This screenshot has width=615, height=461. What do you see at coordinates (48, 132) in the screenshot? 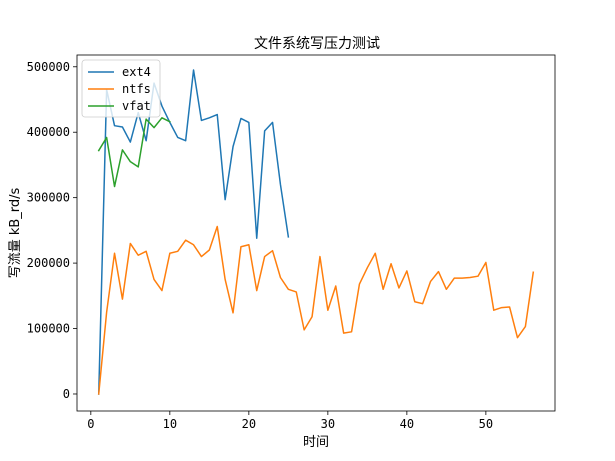
I see `y-tick-label: 400000` at bounding box center [48, 132].